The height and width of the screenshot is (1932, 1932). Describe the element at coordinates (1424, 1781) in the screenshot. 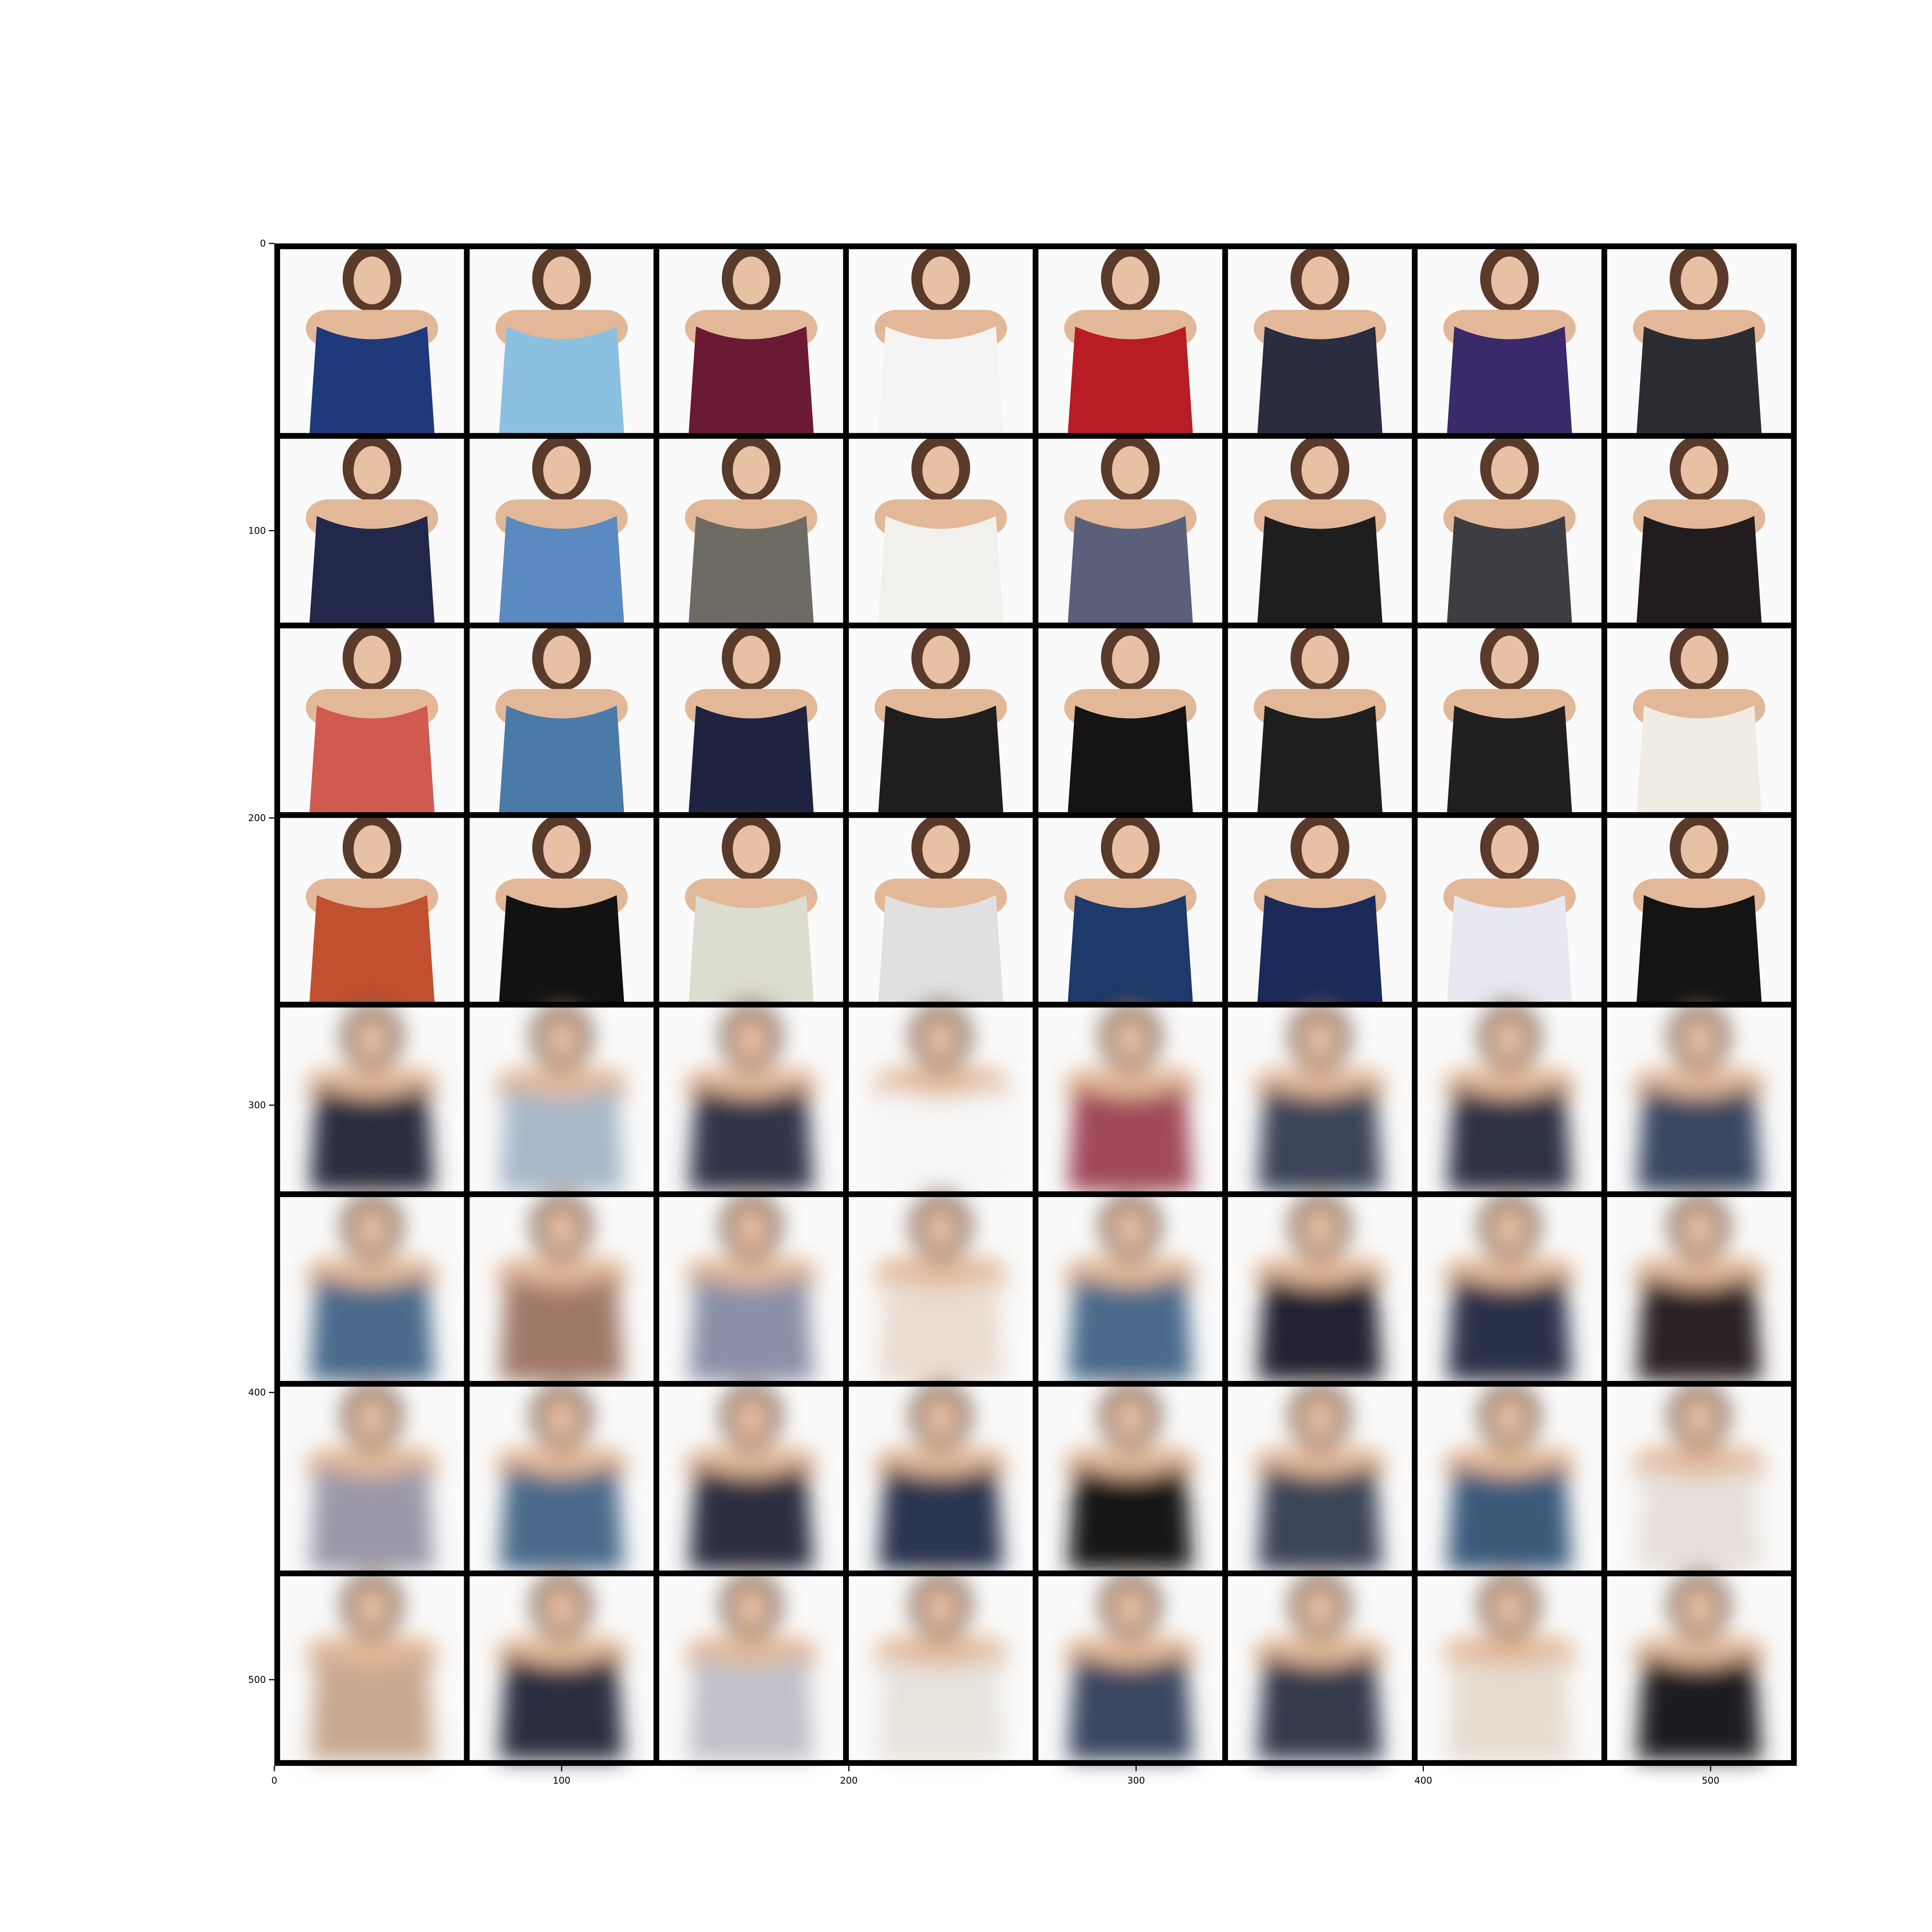

I see `x-tick-label: 400` at that location.